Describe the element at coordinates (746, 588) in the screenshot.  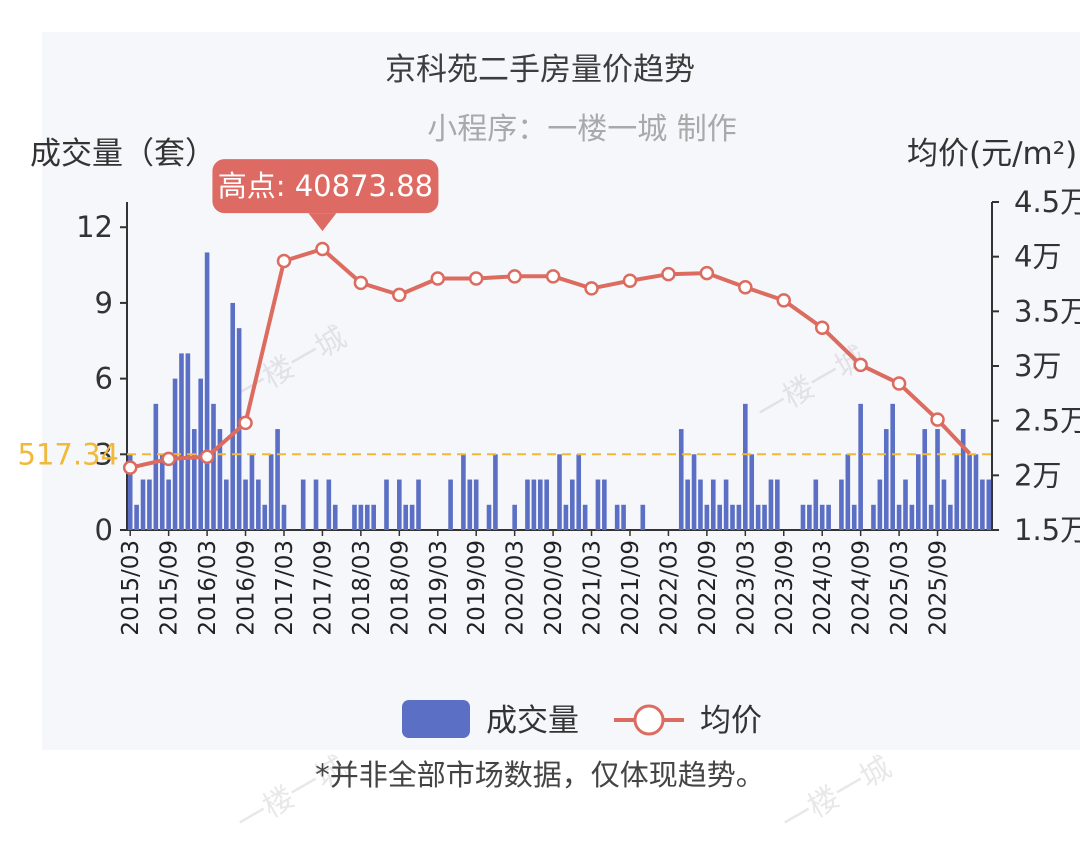
I see `x-tick-label: 2023/03` at that location.